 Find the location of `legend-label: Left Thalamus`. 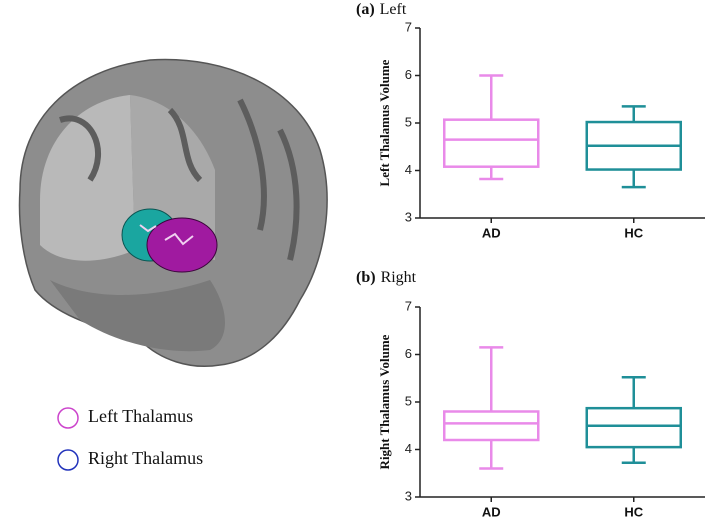

legend-label: Left Thalamus is located at coordinates (140, 416).